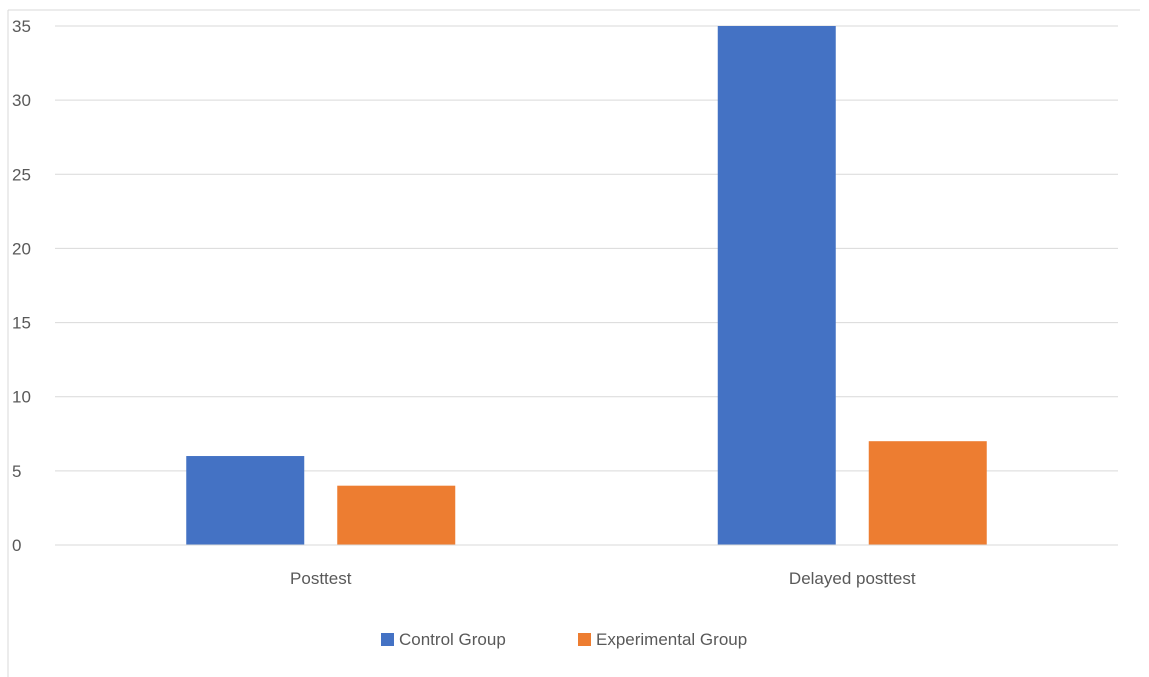 Image resolution: width=1149 pixels, height=677 pixels. I want to click on y-tick-label: 5, so click(16, 471).